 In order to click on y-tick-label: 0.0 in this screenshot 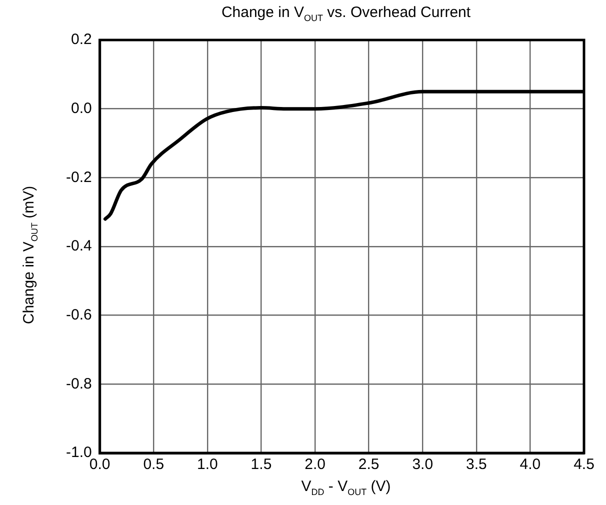, I will do `click(81, 108)`.